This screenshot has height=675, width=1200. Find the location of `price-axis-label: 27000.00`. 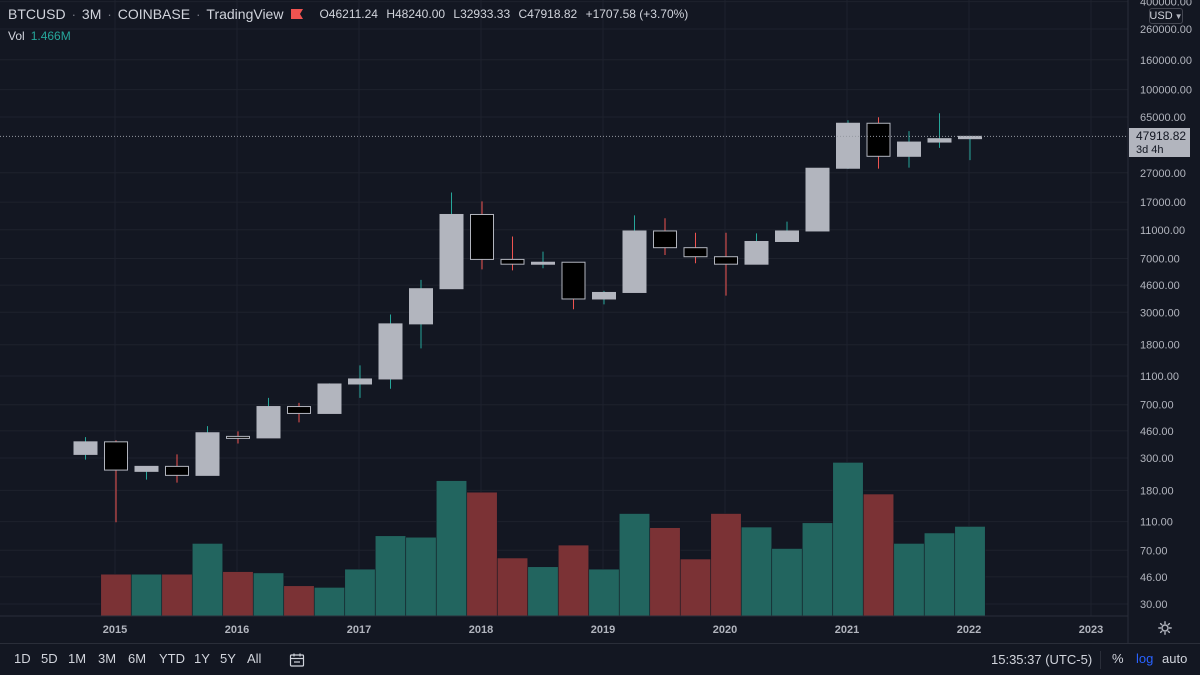

price-axis-label: 27000.00 is located at coordinates (1163, 174).